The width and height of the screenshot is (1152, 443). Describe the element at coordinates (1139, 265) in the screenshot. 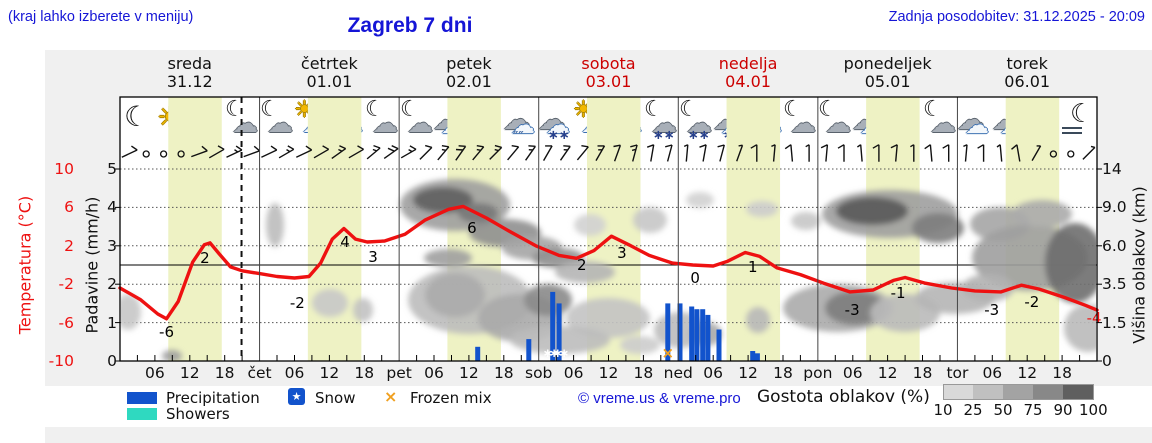

I see `cloud-height-axis-title: Višina oblakov (km)` at that location.